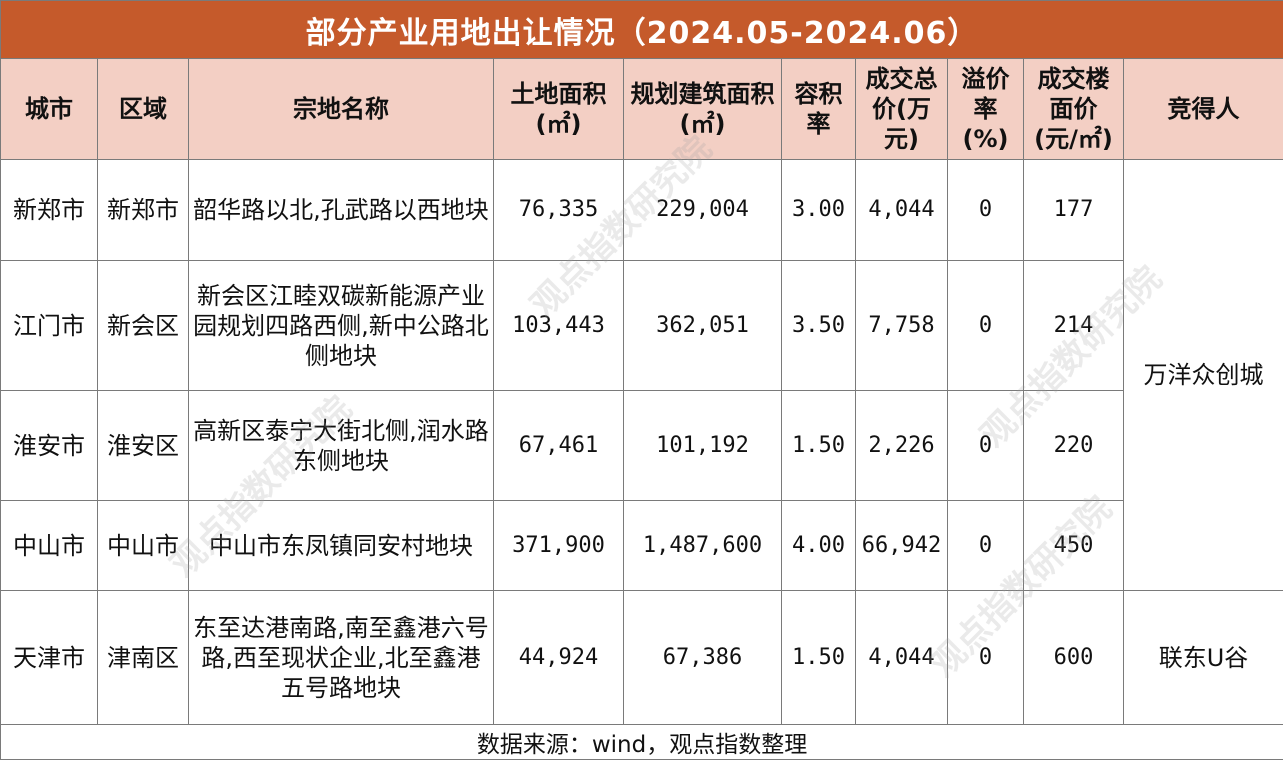 The height and width of the screenshot is (775, 1283). Describe the element at coordinates (341, 445) in the screenshot. I see `cell-parcel: 高新区泰宁大街北侧,润水路东侧地块` at that location.